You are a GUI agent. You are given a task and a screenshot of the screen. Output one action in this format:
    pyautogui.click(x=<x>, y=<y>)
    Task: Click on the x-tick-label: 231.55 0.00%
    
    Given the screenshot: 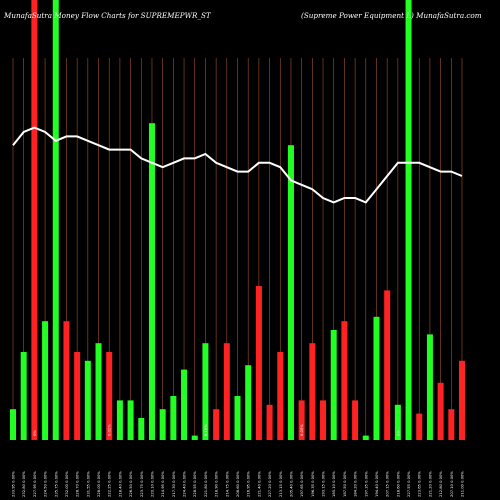 What is the action you would take?
    pyautogui.click(x=88, y=484)
    